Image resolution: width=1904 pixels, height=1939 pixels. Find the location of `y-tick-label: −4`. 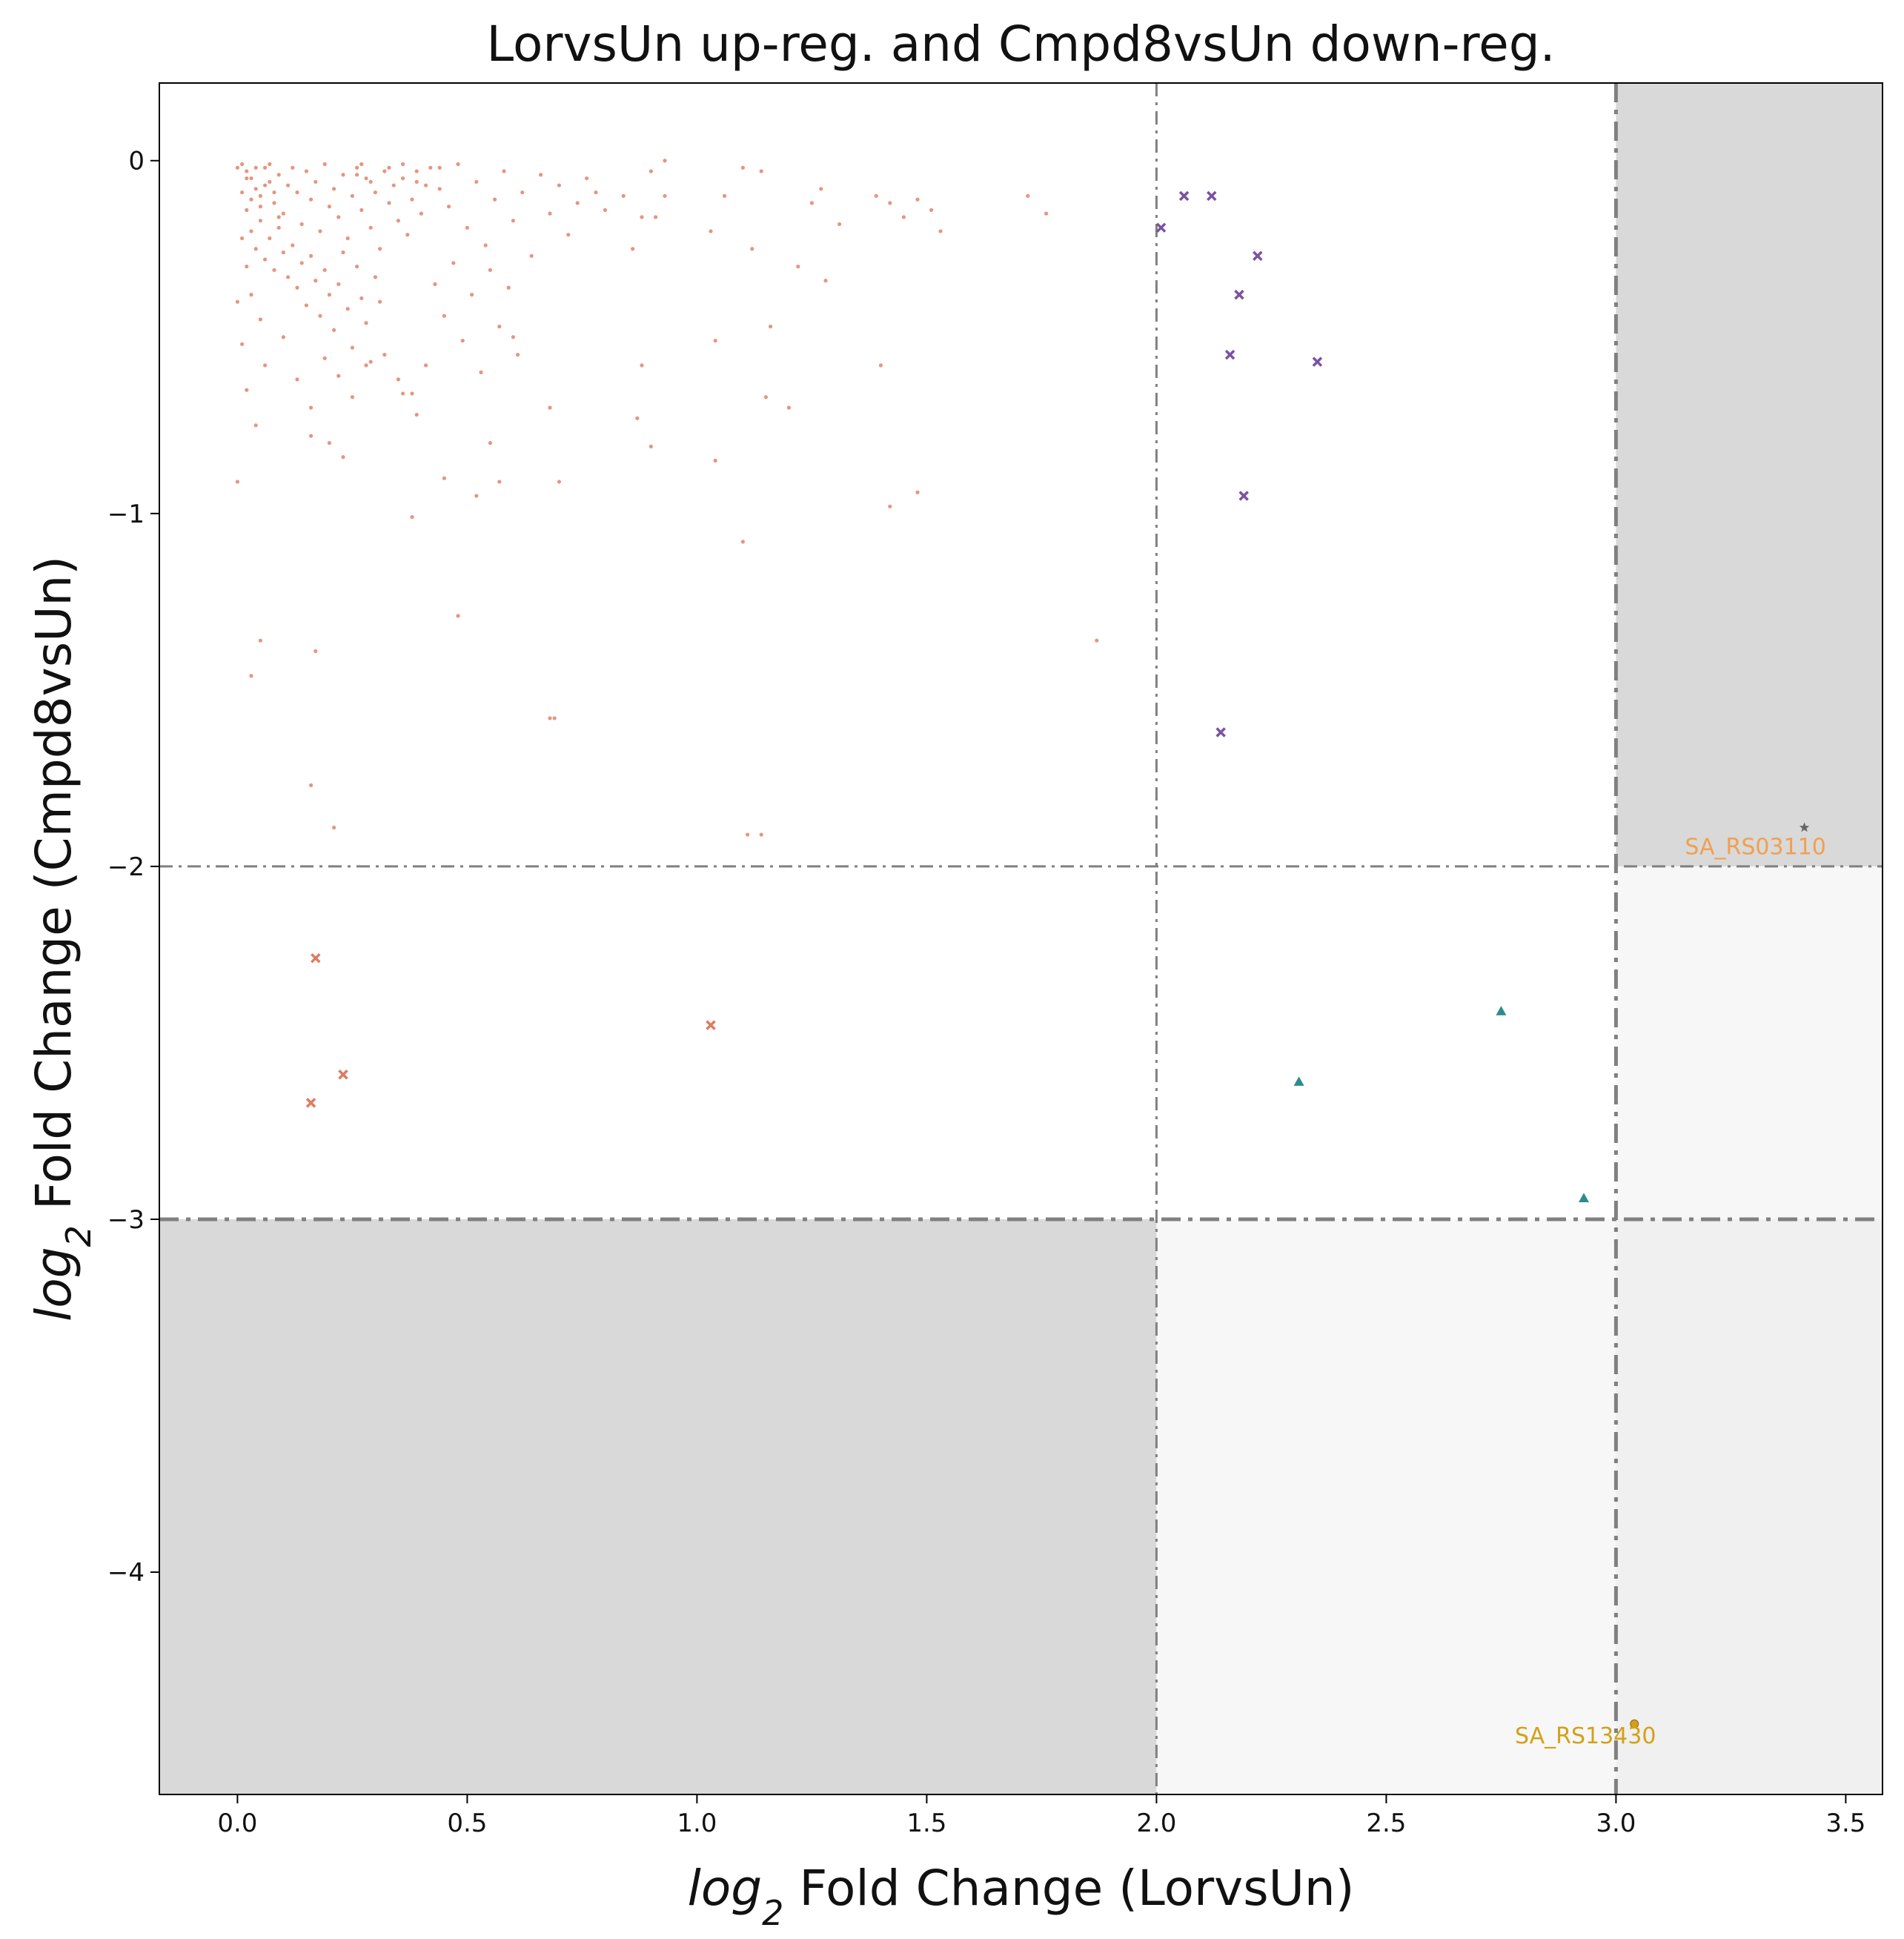

y-tick-label: −4 is located at coordinates (126, 1573).